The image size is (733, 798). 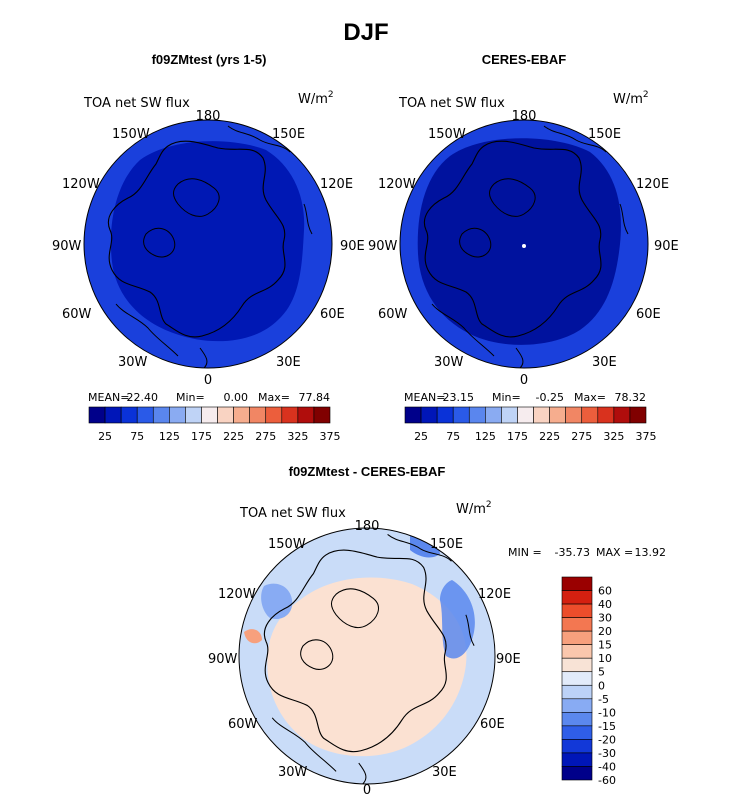 What do you see at coordinates (631, 397) in the screenshot?
I see `max-value: 78.32` at bounding box center [631, 397].